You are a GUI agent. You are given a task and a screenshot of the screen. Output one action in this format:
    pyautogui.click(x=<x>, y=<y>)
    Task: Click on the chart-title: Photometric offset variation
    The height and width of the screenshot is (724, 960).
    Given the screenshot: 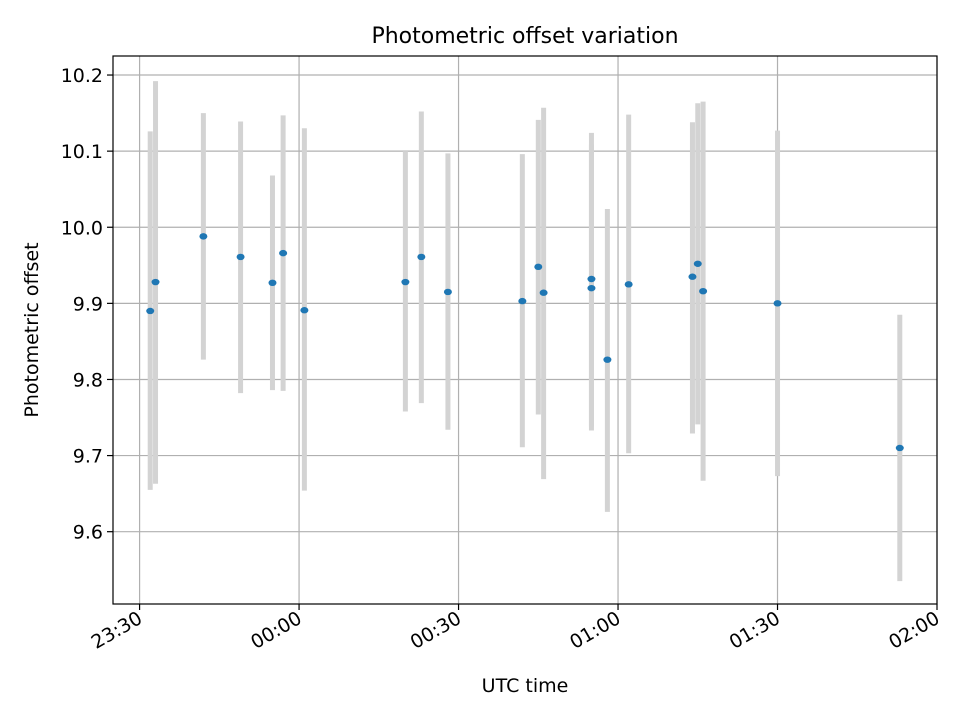 What is the action you would take?
    pyautogui.click(x=524, y=36)
    